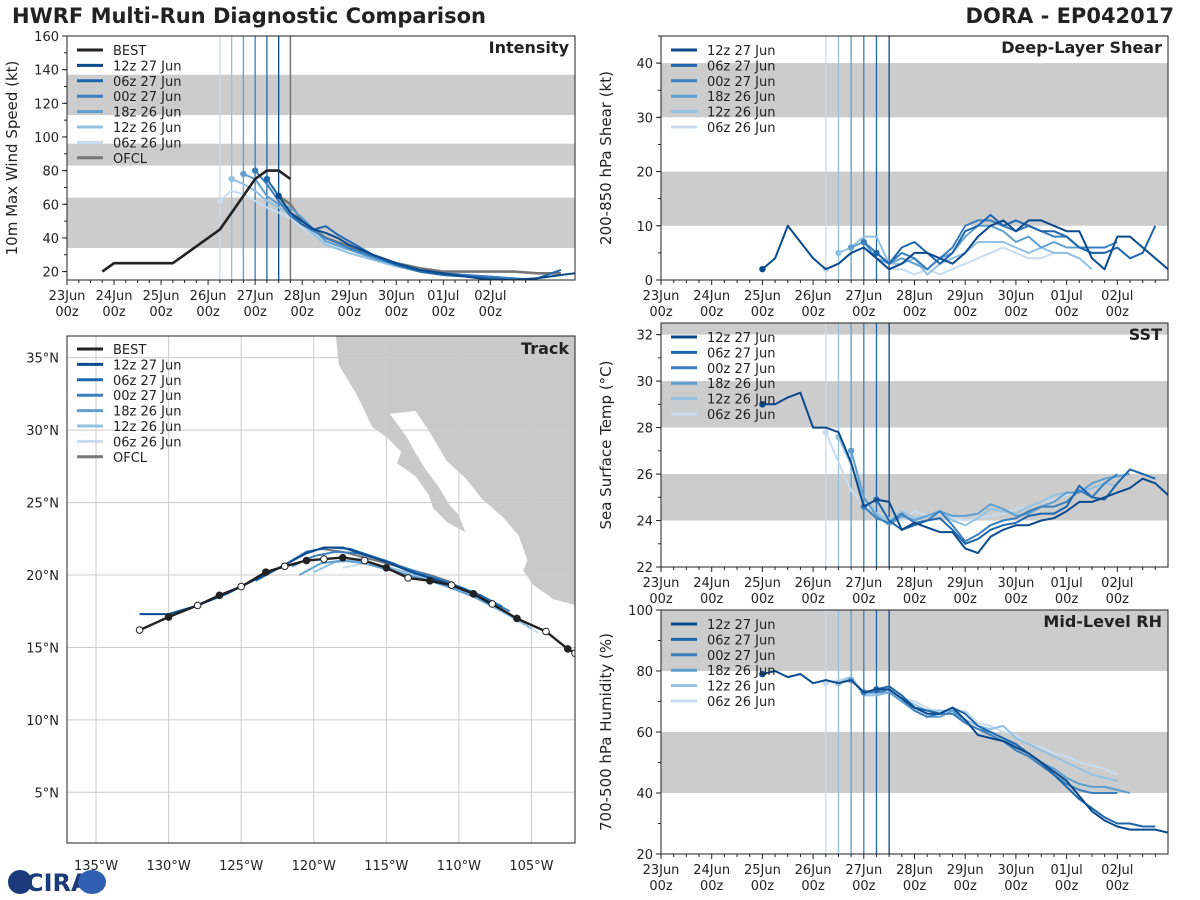 Image resolution: width=1200 pixels, height=900 pixels. What do you see at coordinates (231, 179) in the screenshot?
I see `intensity-series-start-marker` at bounding box center [231, 179].